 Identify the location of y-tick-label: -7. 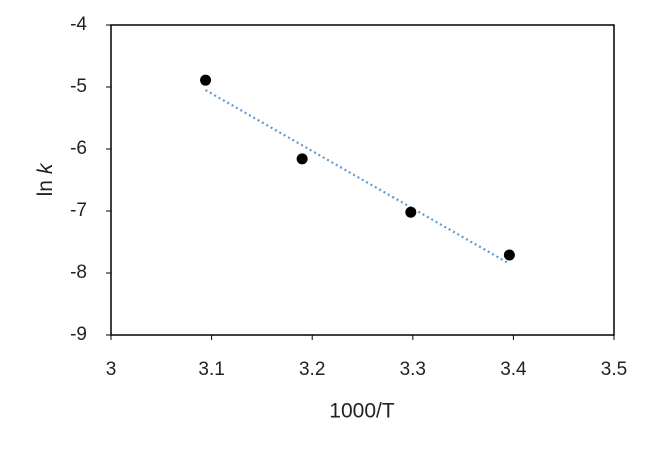
(78, 210).